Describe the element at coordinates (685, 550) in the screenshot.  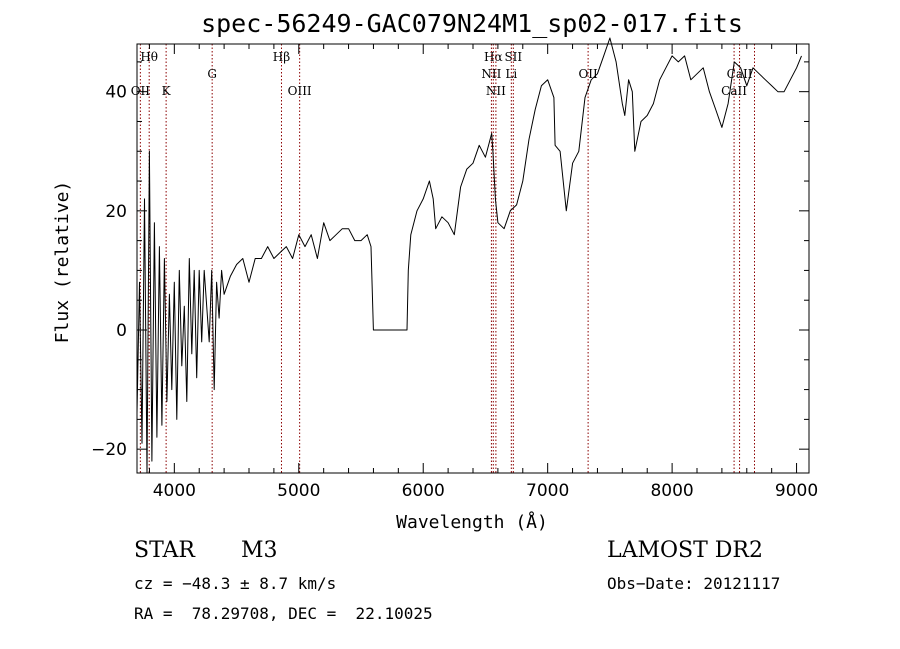
I see `survey-name: LAMOST DR2` at that location.